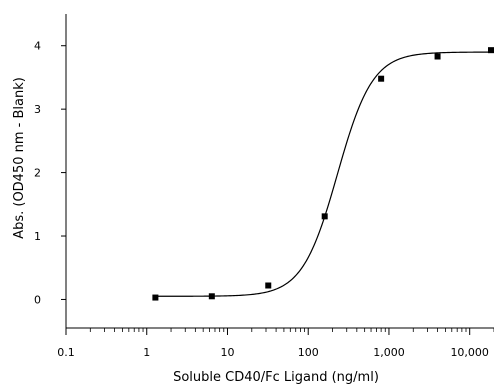  Describe the element at coordinates (19, 158) in the screenshot. I see `y-axis-label: Abs. (OD450 nm - Blank)` at that location.